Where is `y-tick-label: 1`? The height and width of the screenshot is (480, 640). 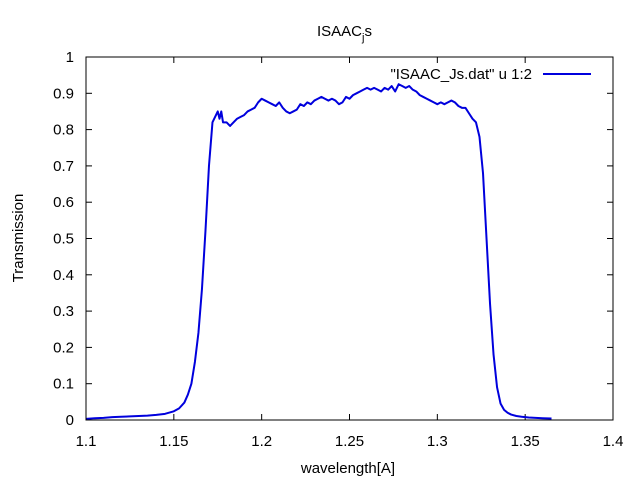
y-tick-label: 1 is located at coordinates (70, 57).